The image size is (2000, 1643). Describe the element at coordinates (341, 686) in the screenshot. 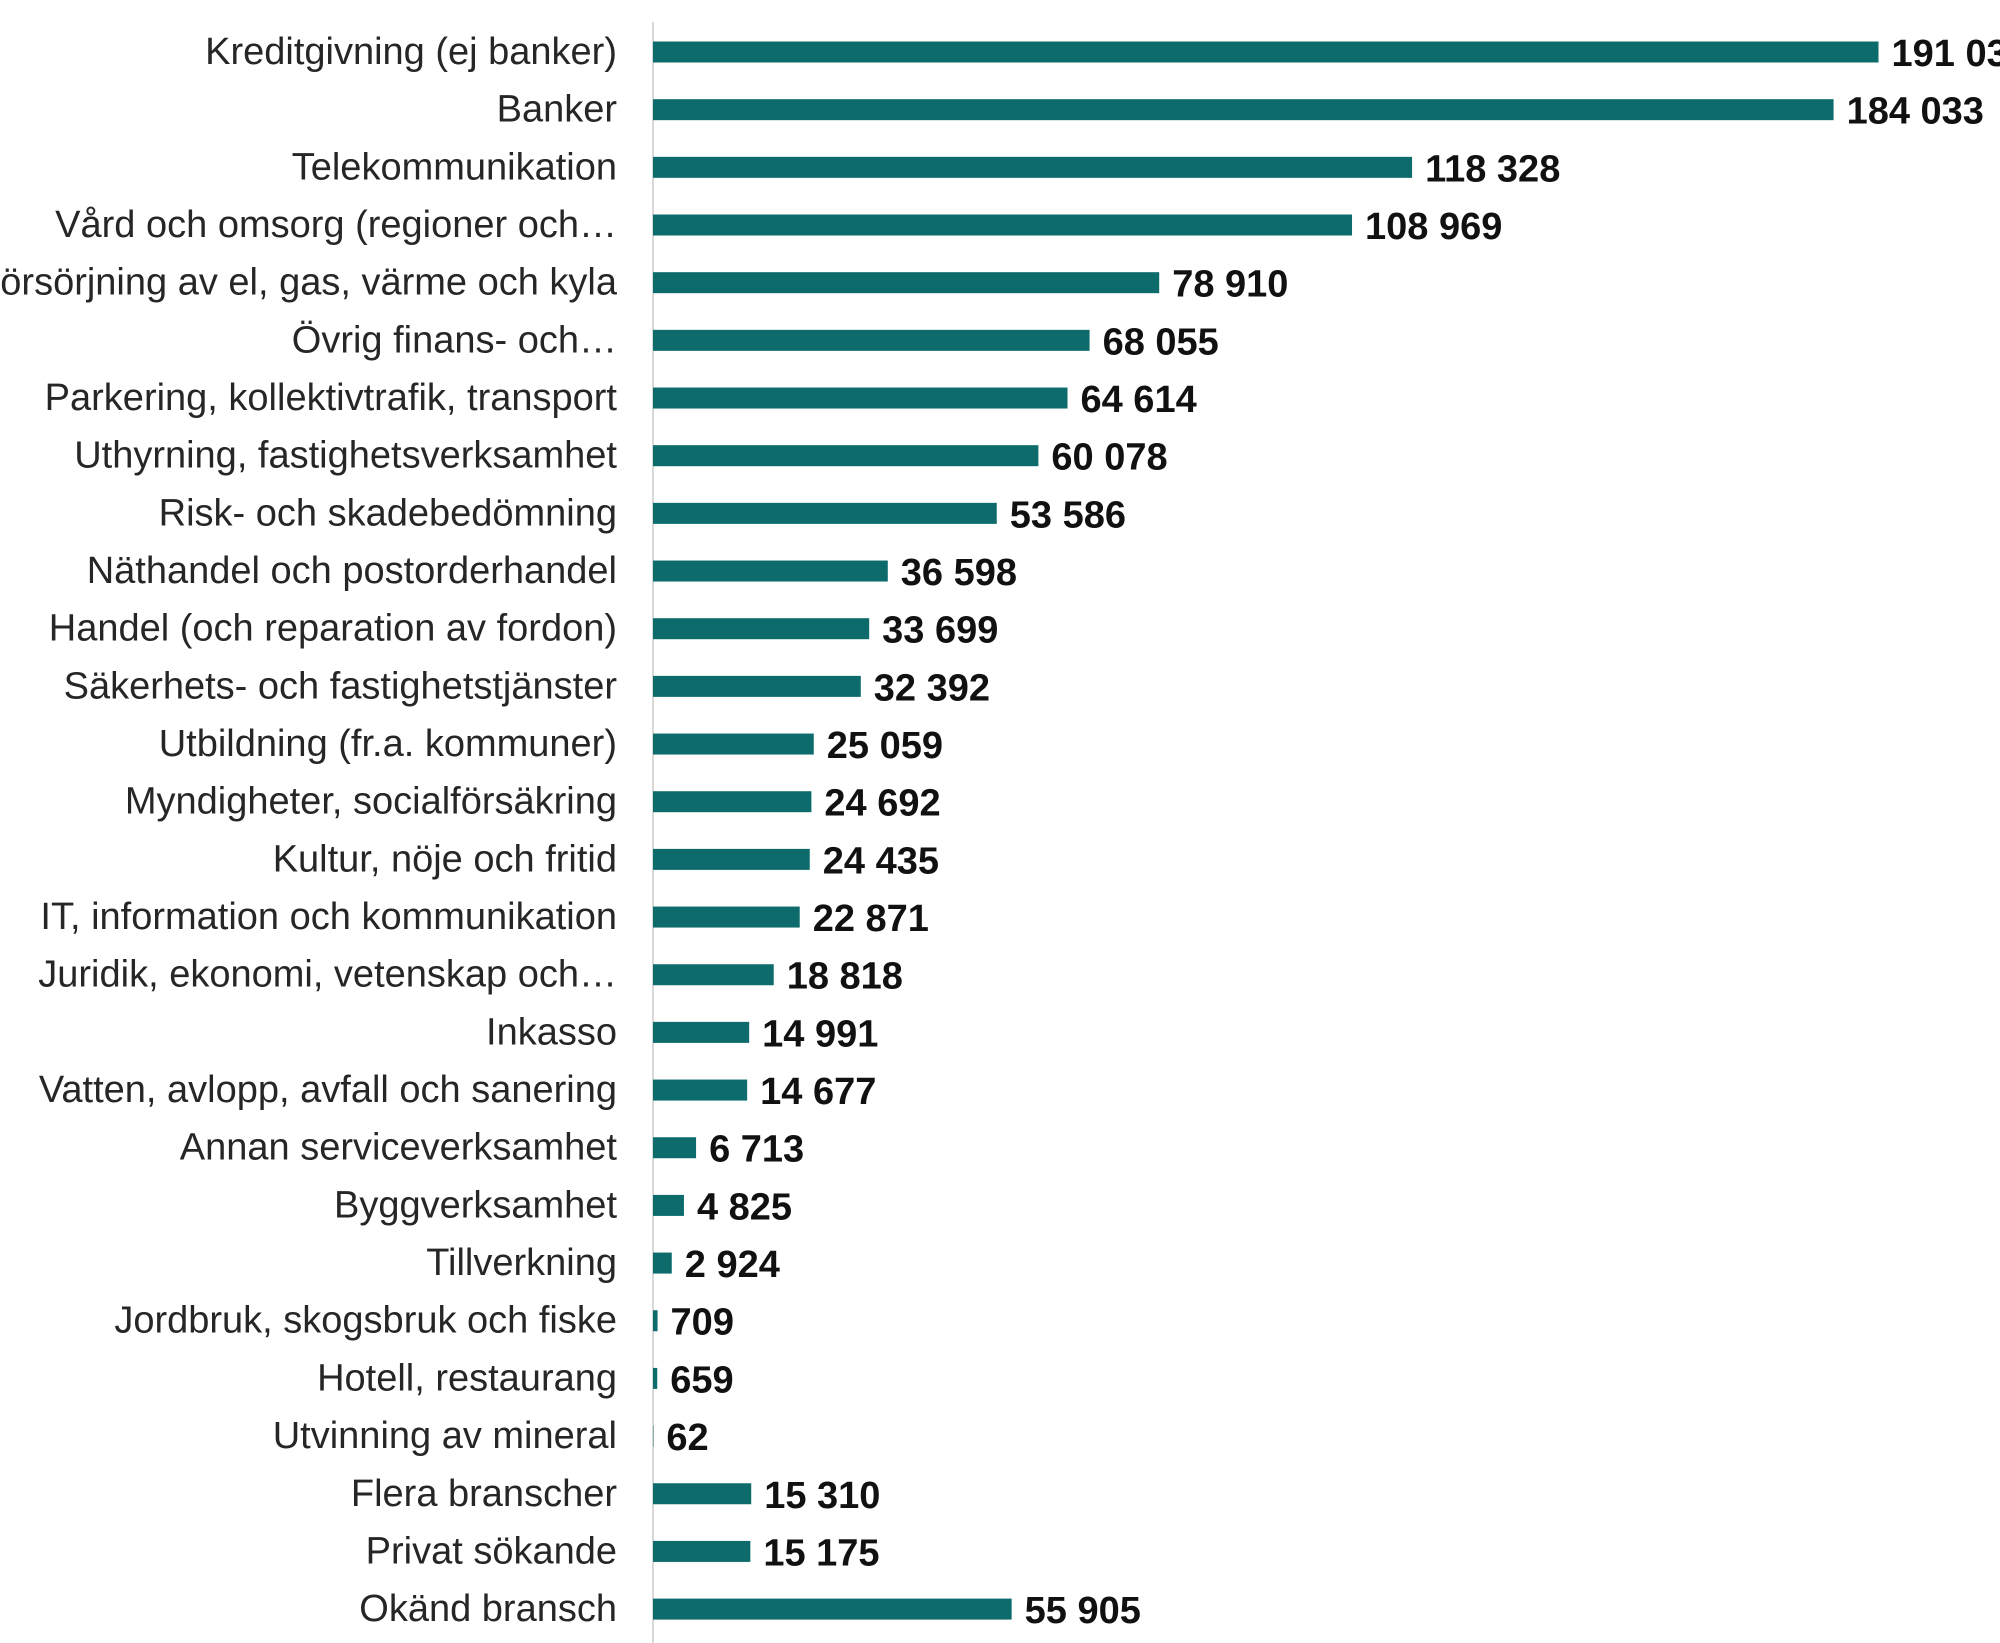

I see `category-label: Säkerhets- och fastighetstjänster` at that location.